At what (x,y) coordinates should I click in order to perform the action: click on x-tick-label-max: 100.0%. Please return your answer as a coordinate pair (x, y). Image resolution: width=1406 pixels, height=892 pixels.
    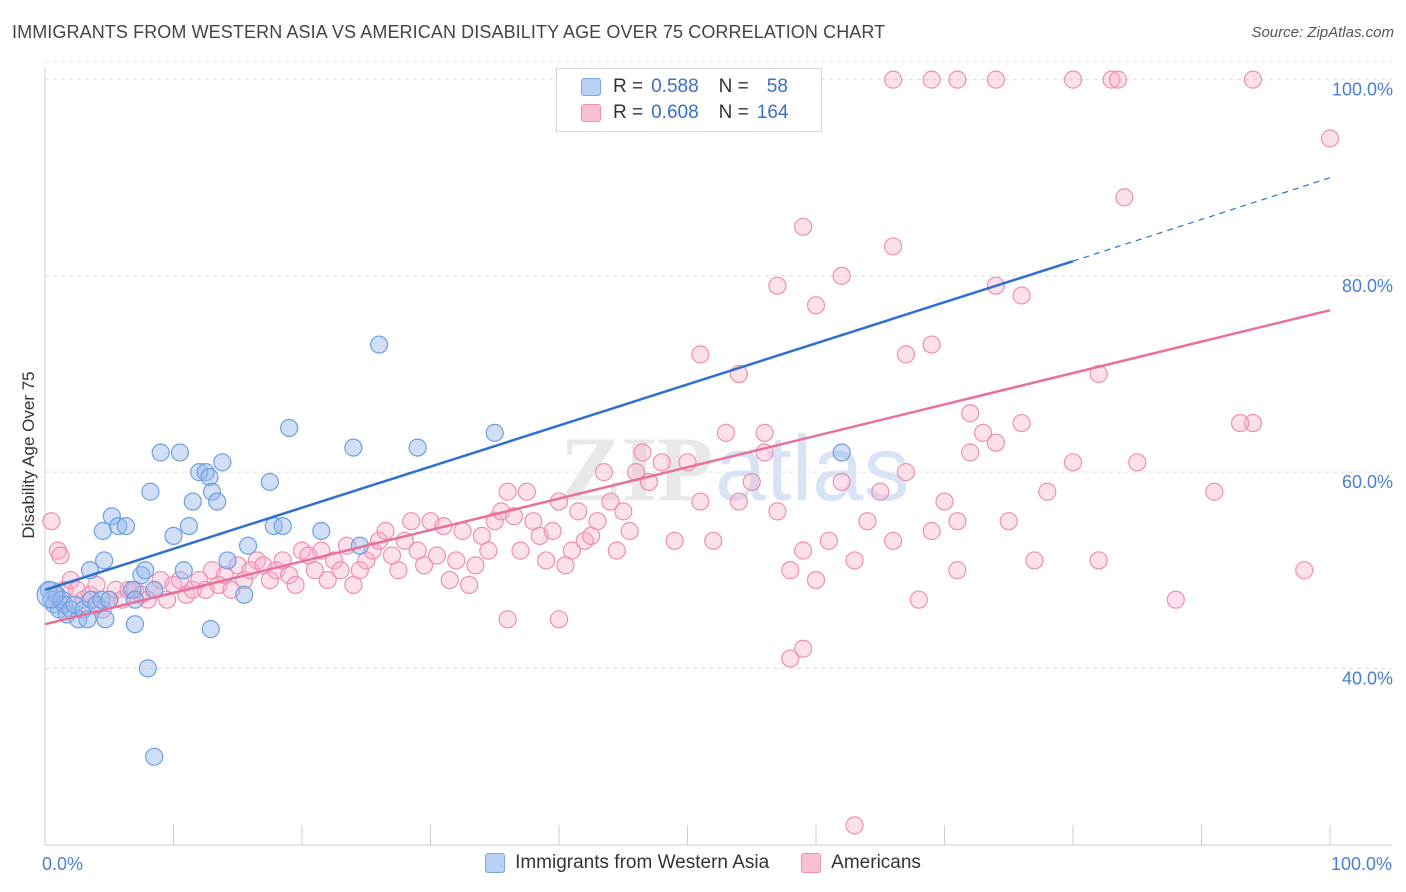
    Looking at the image, I should click on (1361, 864).